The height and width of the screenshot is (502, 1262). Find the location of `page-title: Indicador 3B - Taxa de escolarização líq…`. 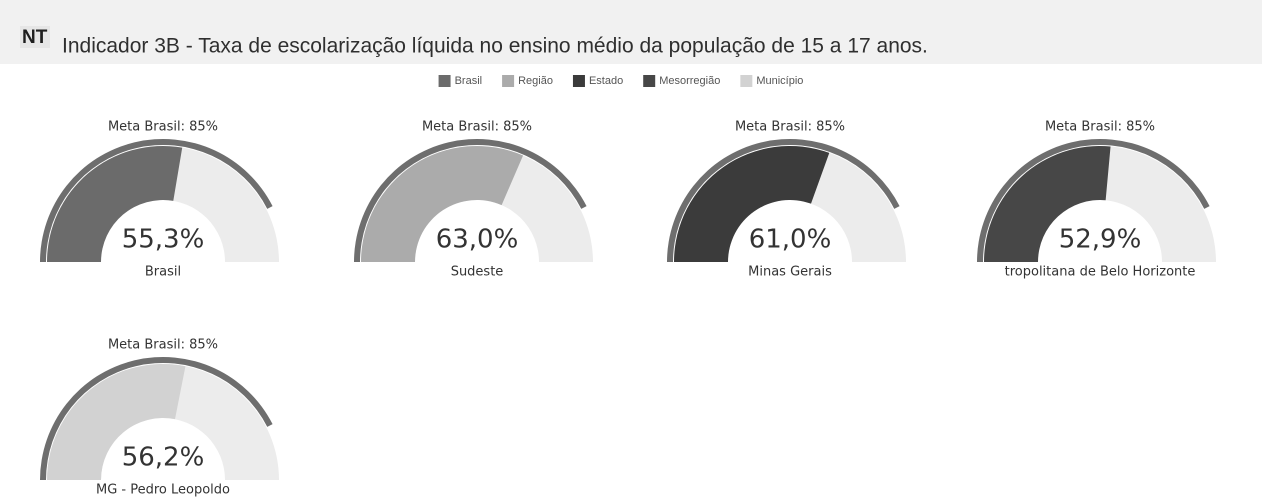

page-title: Indicador 3B - Taxa de escolarização líq… is located at coordinates (495, 46).